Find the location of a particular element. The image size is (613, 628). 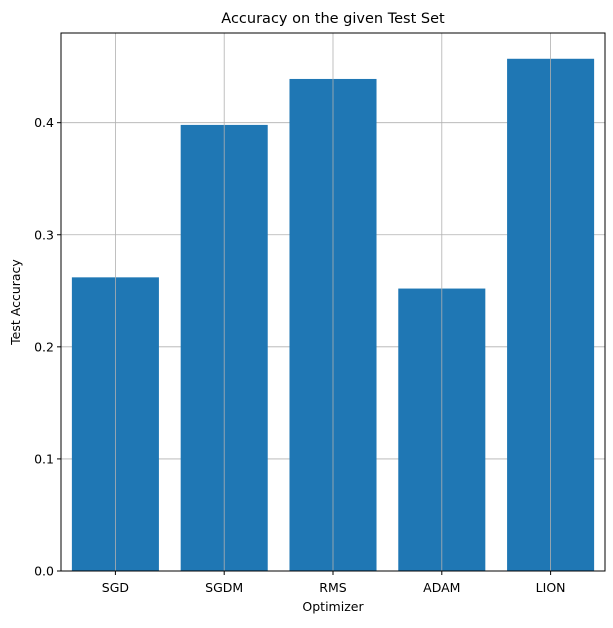

y-tick-label: 0.0 is located at coordinates (44, 571).